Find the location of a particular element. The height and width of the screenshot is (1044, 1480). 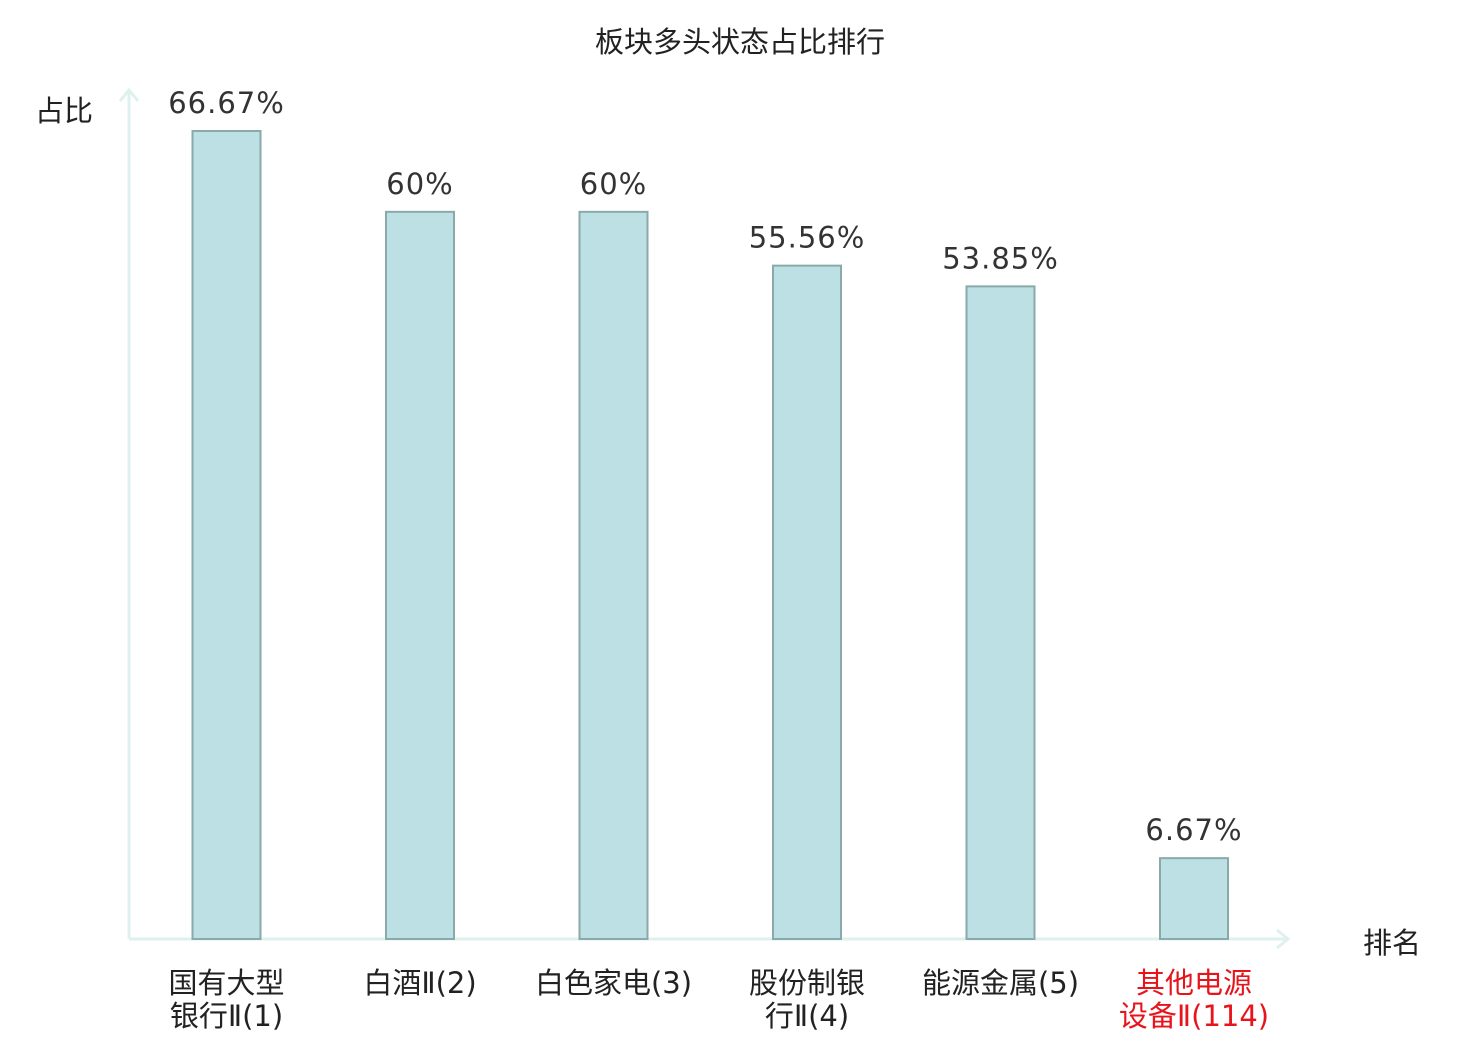

x-tick-label: 股份制银行Ⅱ(4) is located at coordinates (807, 999).